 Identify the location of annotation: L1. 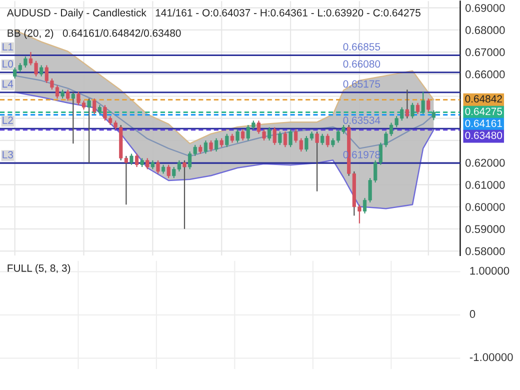
(7, 46).